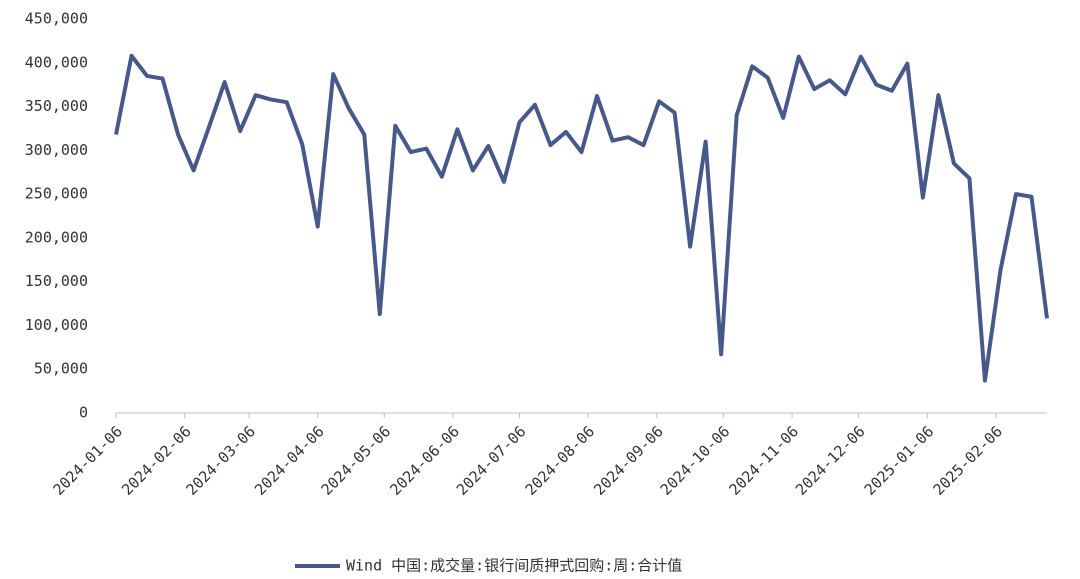 This screenshot has height=579, width=1080. I want to click on legend-text: Wind 中国:成交量:银行间质押式回购:周:合计值, so click(514, 566).